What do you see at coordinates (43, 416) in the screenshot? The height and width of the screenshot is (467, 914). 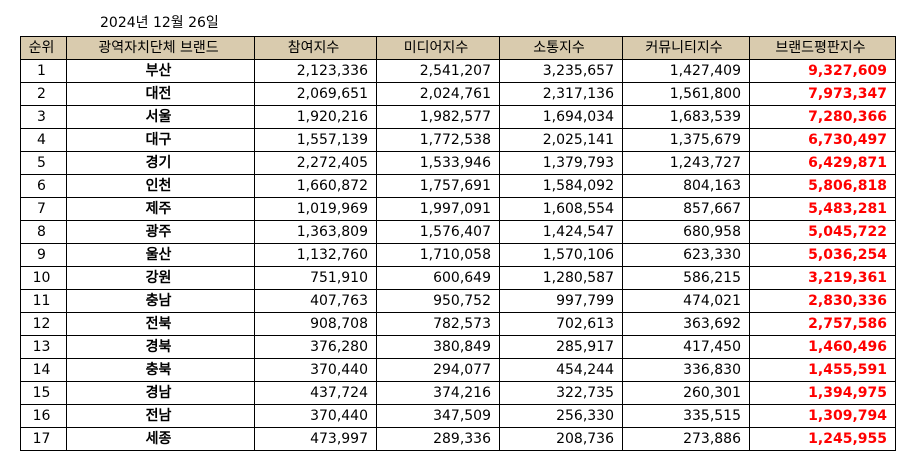 I see `rank-cell: 16` at bounding box center [43, 416].